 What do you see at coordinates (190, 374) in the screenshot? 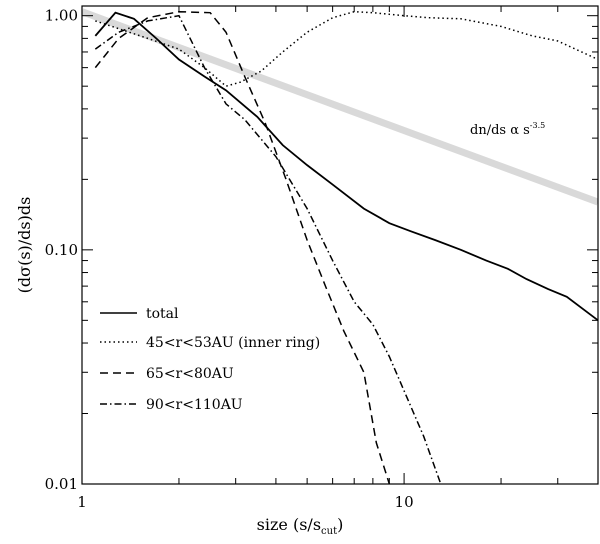
I see `legend-label-65-80: 65<r<80AU` at bounding box center [190, 374].